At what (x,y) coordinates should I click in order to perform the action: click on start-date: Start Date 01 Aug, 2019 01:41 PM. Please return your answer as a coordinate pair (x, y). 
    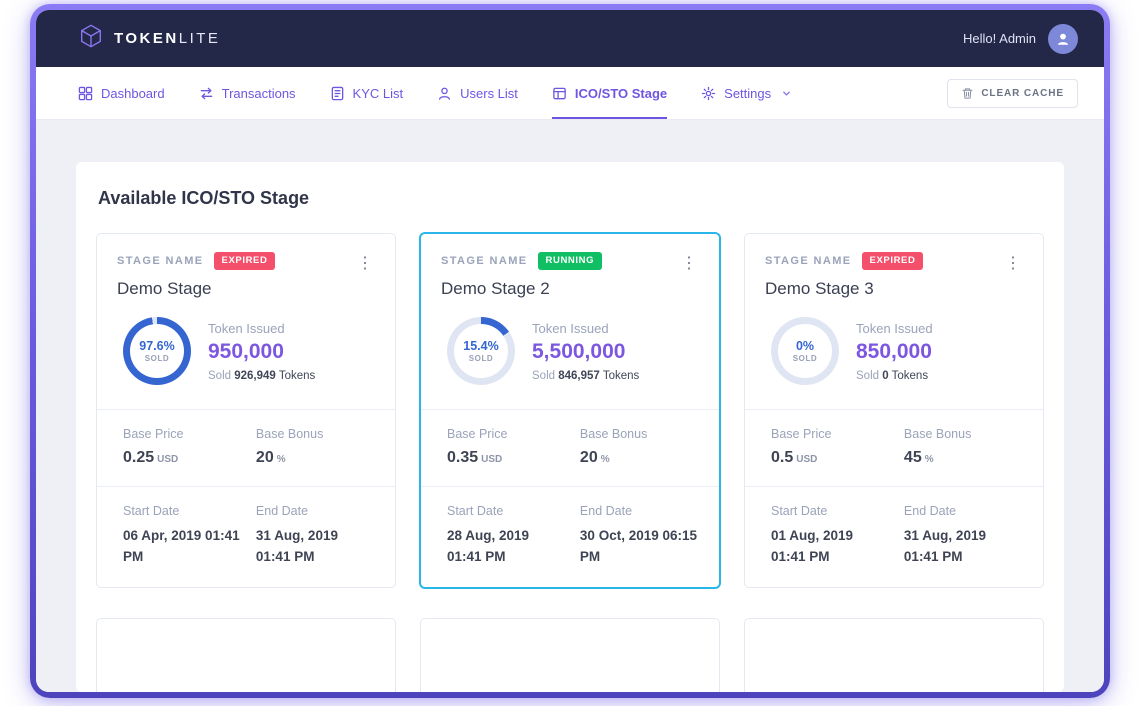
    Looking at the image, I should click on (812, 534).